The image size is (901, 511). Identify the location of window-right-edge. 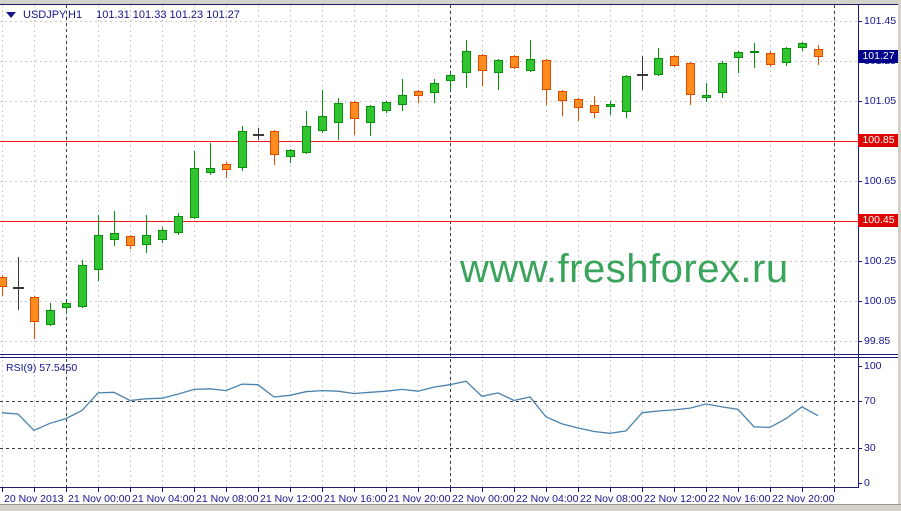
(899, 255).